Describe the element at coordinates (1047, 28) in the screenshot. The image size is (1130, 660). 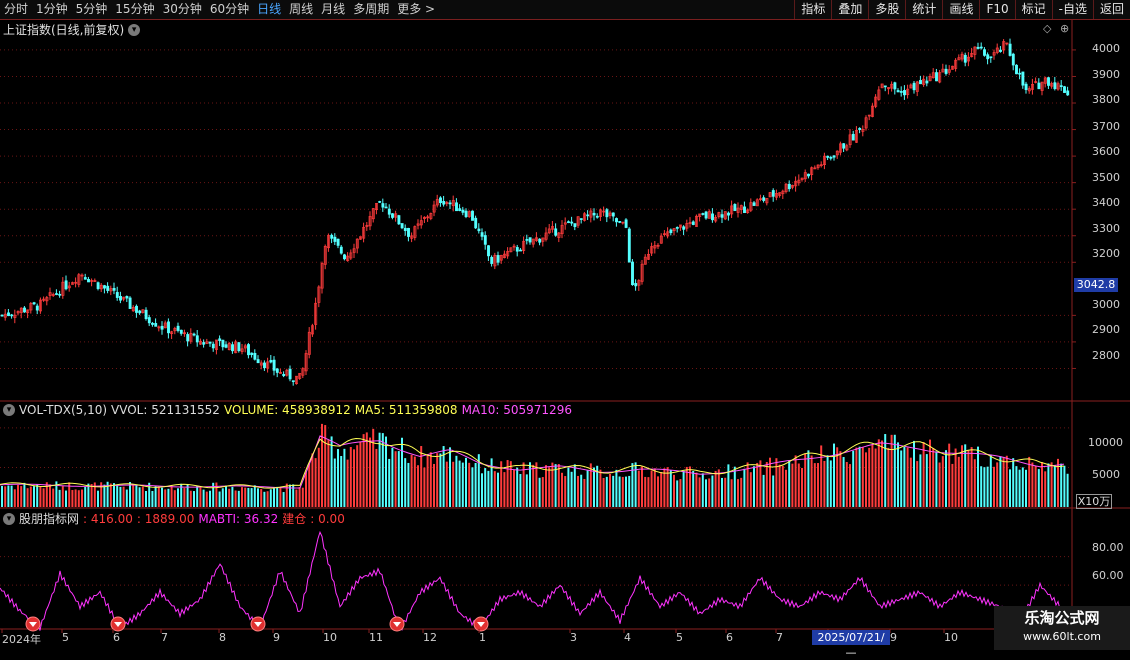
I see `diamond-icon: ◇` at that location.